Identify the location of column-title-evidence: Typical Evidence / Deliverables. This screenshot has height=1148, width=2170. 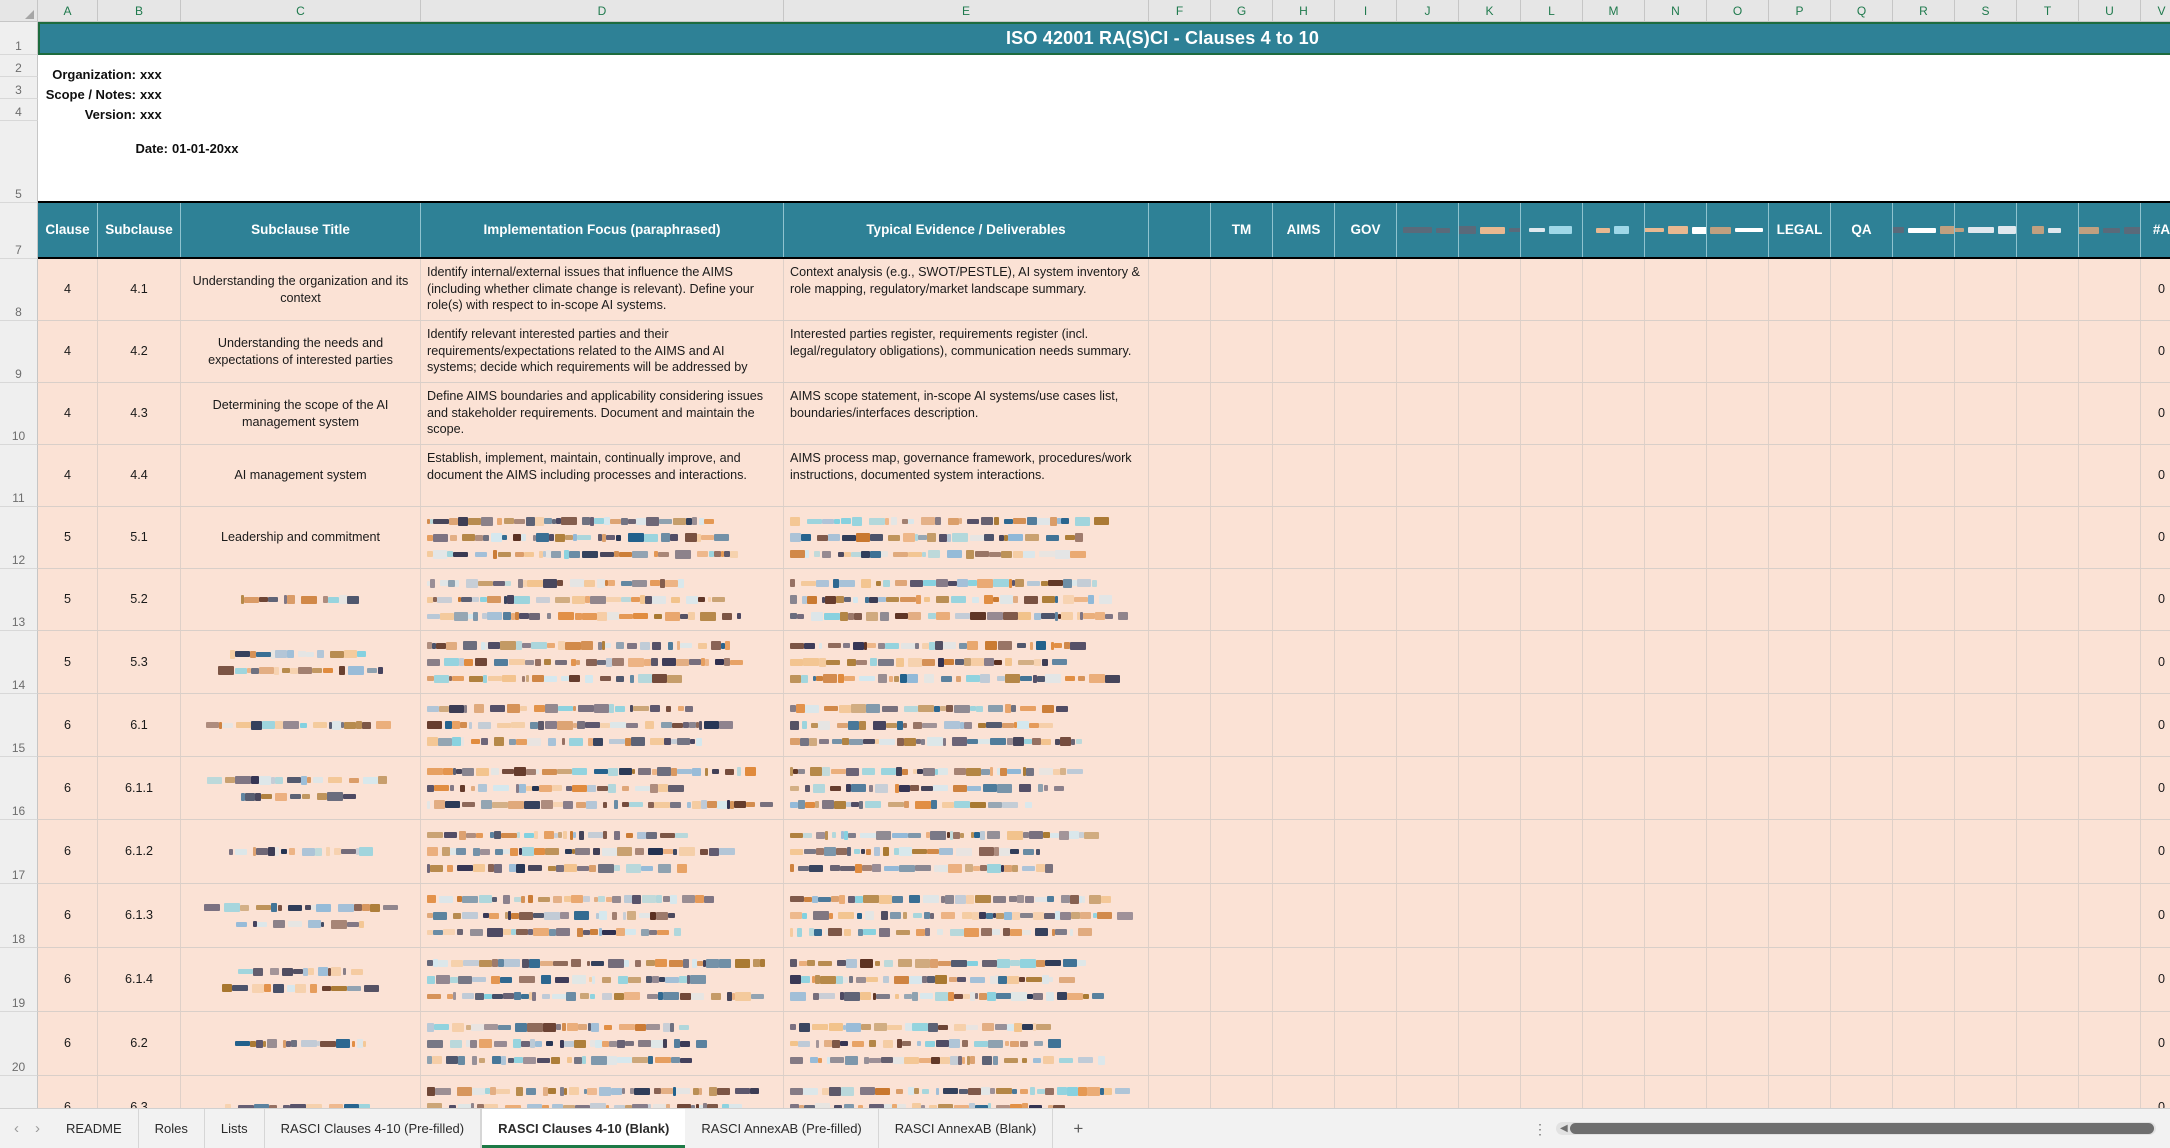
(966, 230).